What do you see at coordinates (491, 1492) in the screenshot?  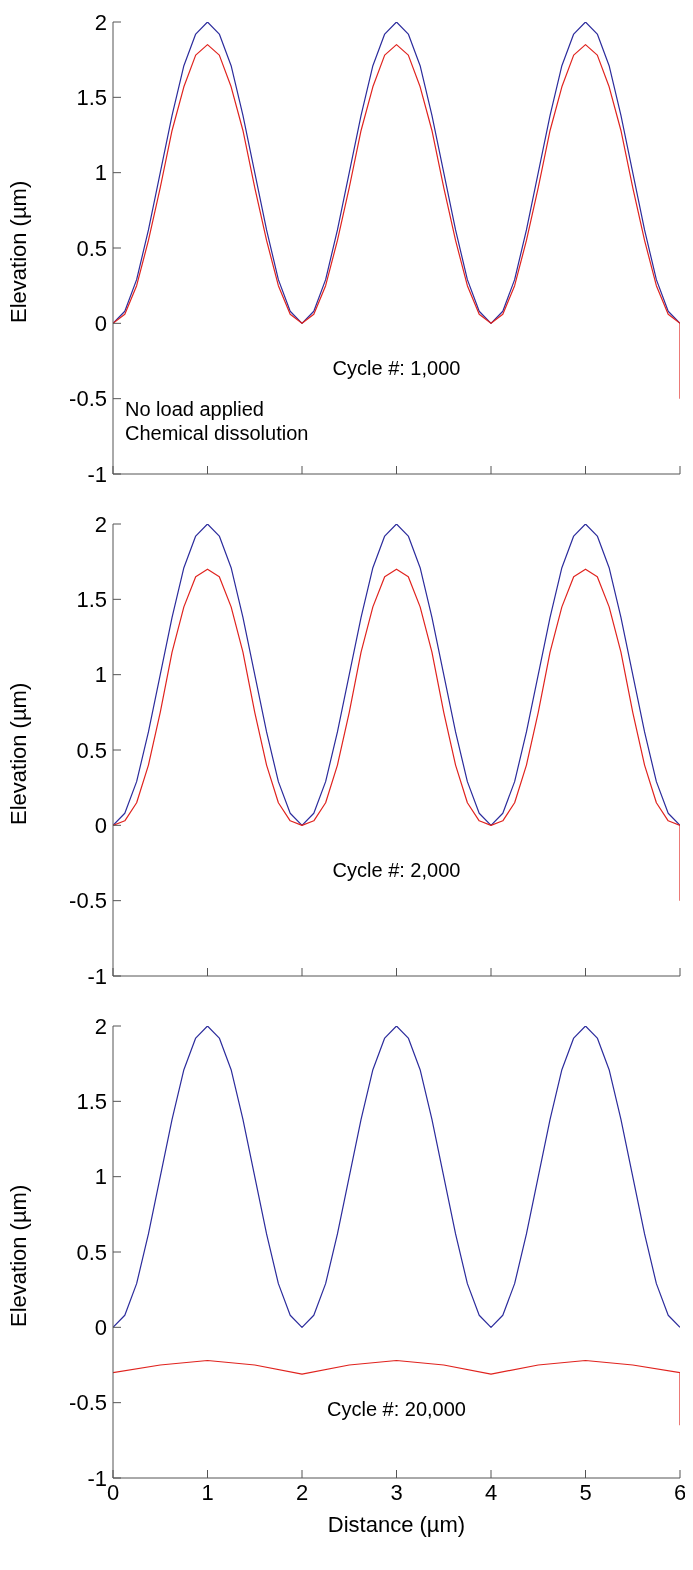 I see `x-tick-label: 4` at bounding box center [491, 1492].